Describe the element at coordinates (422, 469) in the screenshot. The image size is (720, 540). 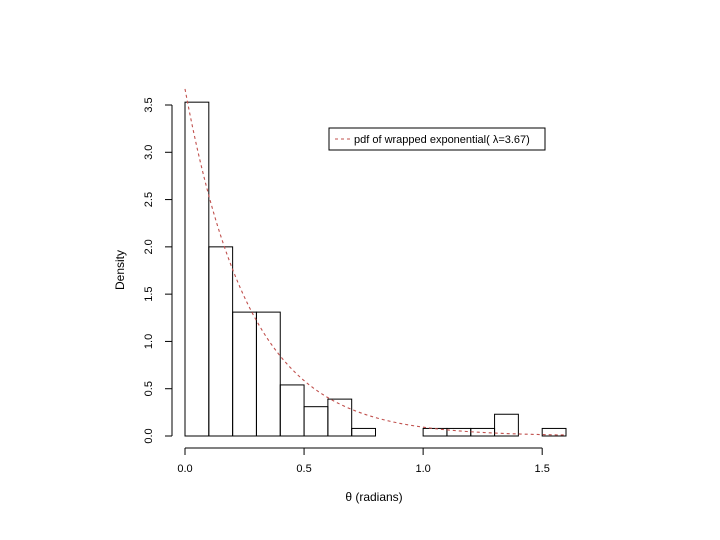
I see `x-tick-label: 1.0` at that location.